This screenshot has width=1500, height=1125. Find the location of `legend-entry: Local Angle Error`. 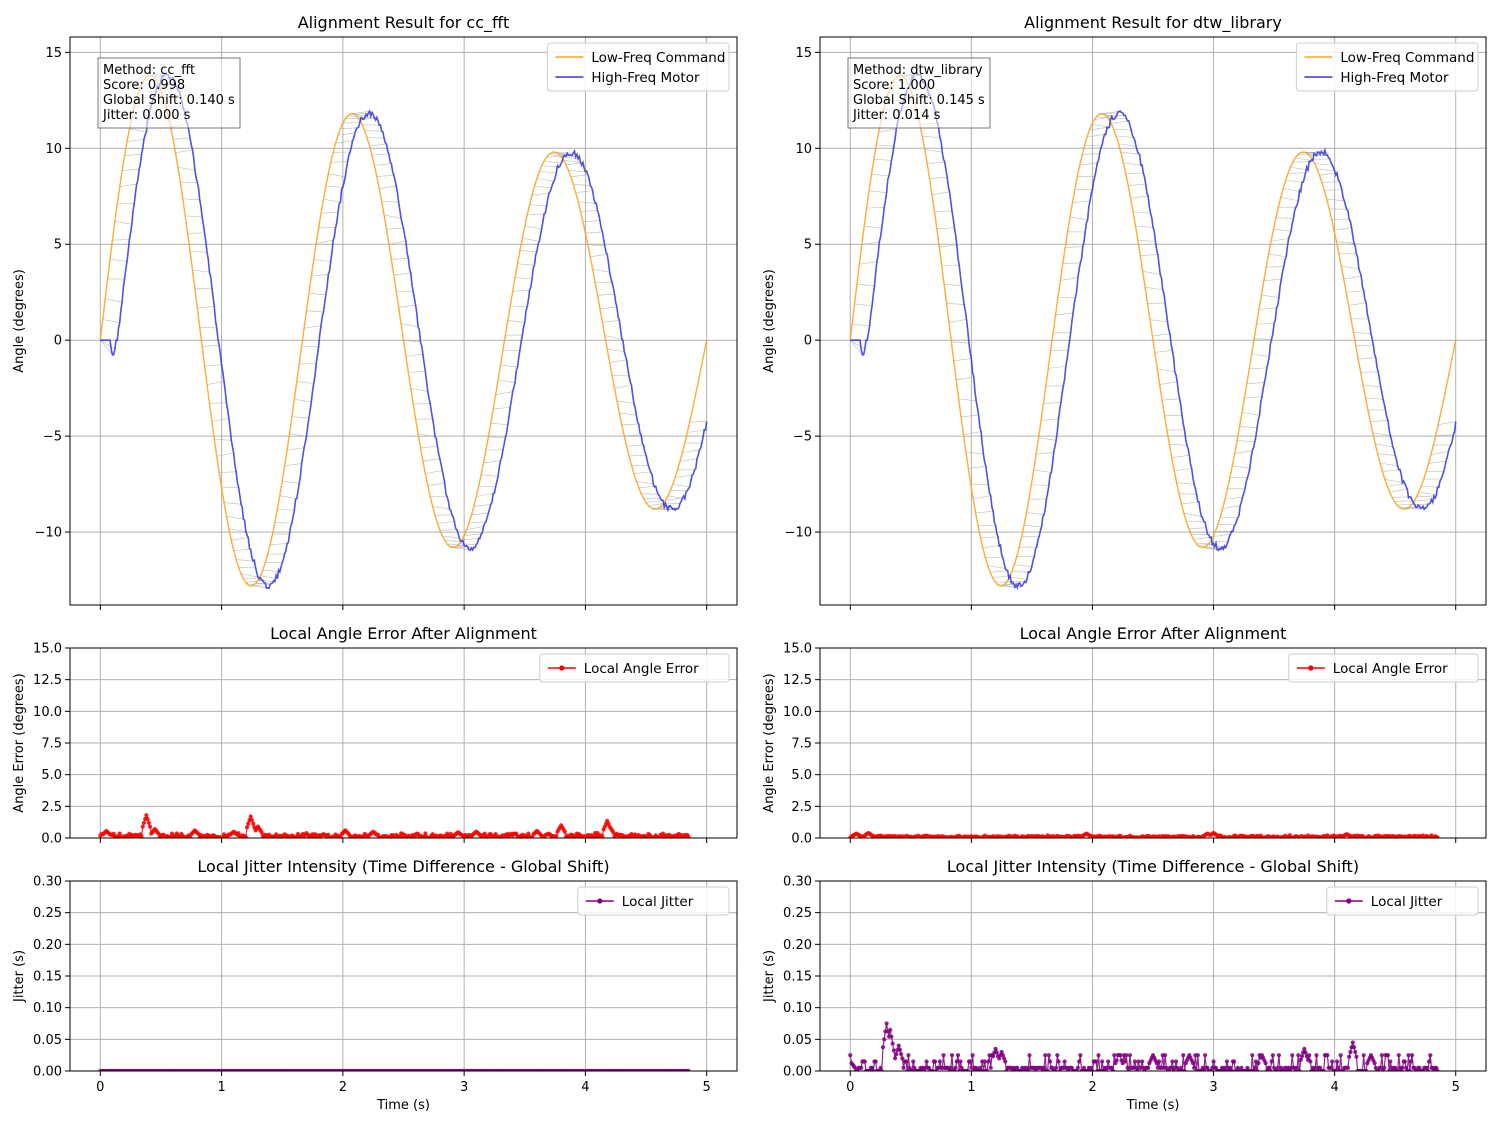

legend-entry: Local Angle Error is located at coordinates (1390, 669).